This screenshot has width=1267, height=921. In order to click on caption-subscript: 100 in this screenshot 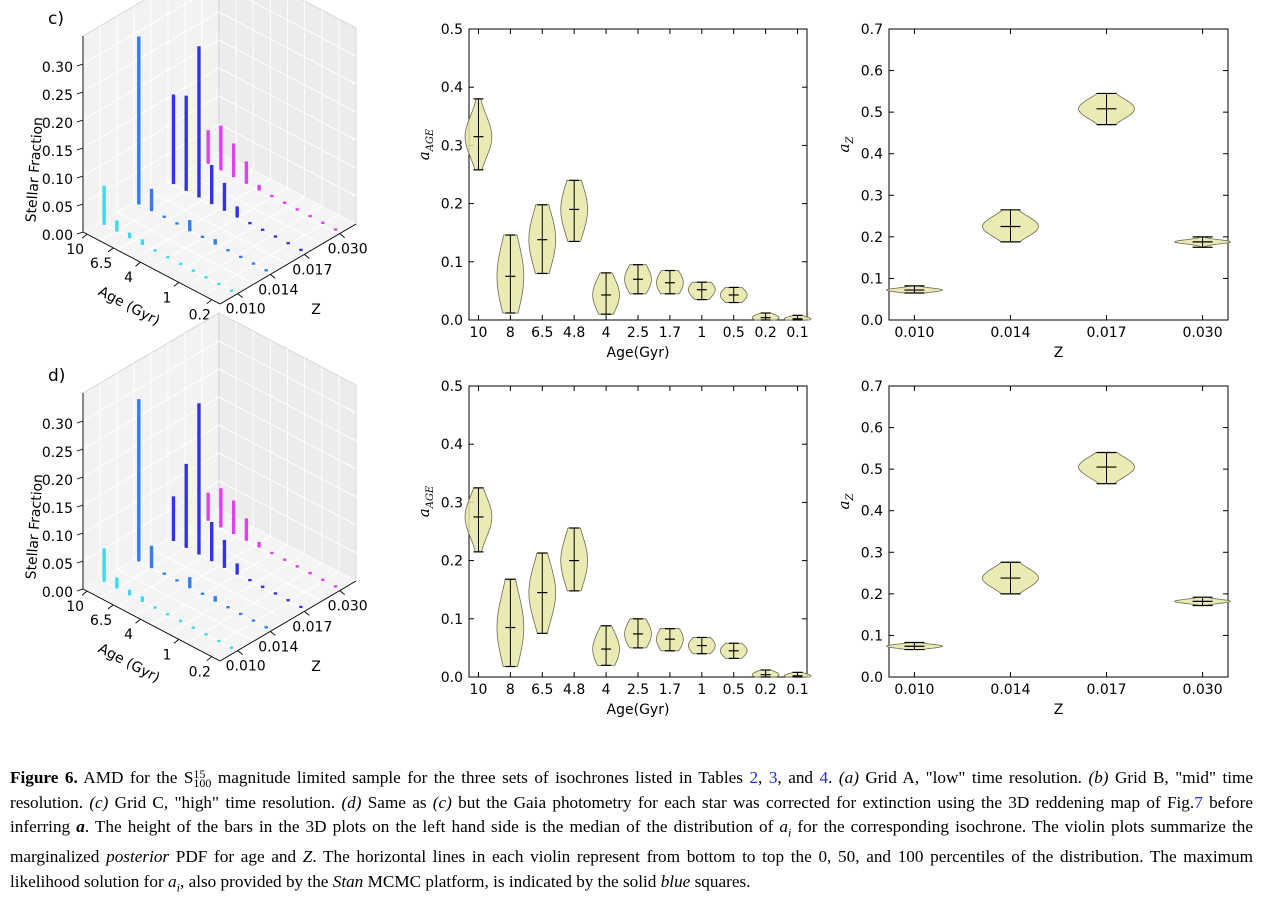, I will do `click(202, 783)`.